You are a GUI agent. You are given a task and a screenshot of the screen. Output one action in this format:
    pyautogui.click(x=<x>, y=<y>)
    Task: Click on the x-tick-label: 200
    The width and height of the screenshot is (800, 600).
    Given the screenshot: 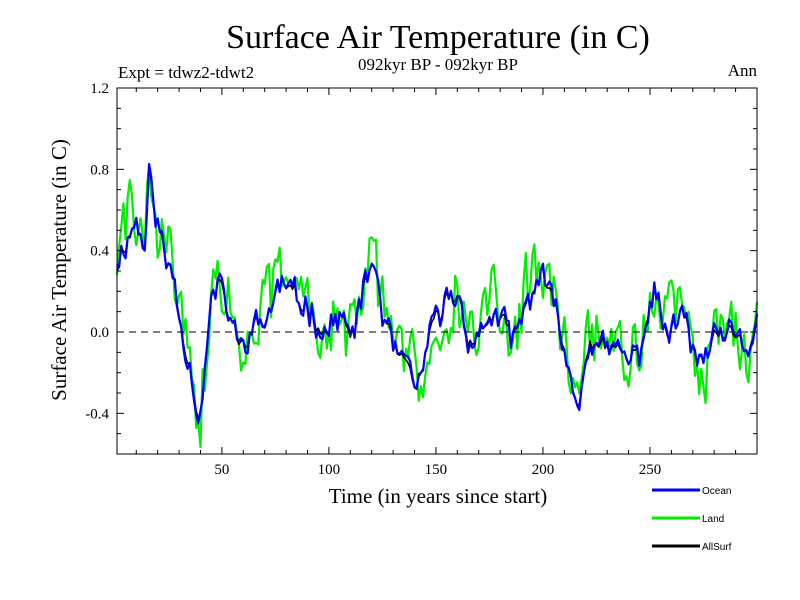 What is the action you would take?
    pyautogui.click(x=543, y=470)
    